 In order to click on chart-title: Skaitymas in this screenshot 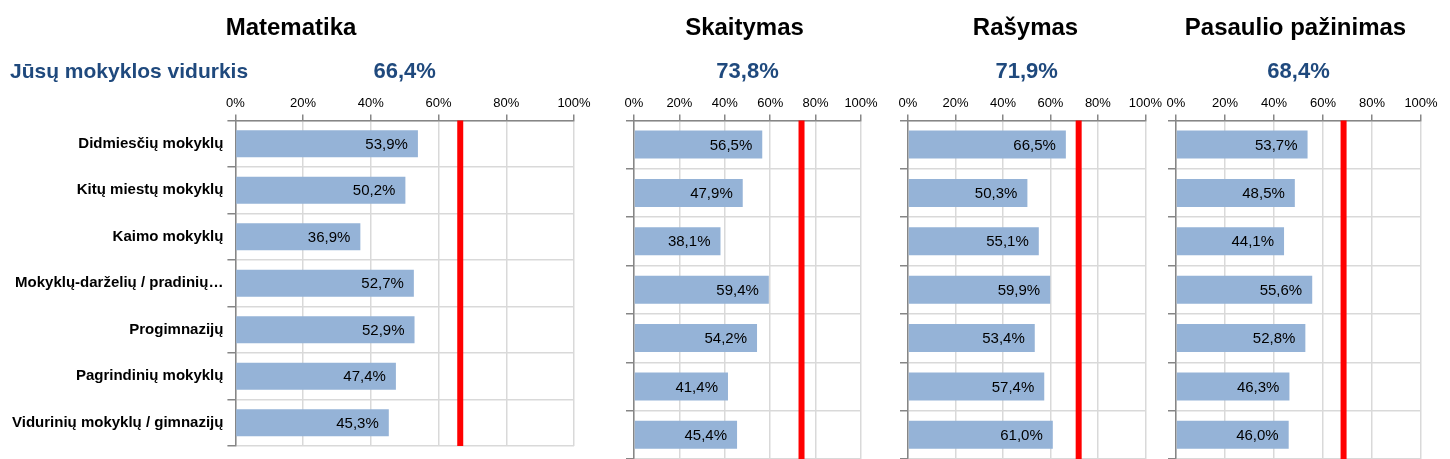, I will do `click(744, 27)`.